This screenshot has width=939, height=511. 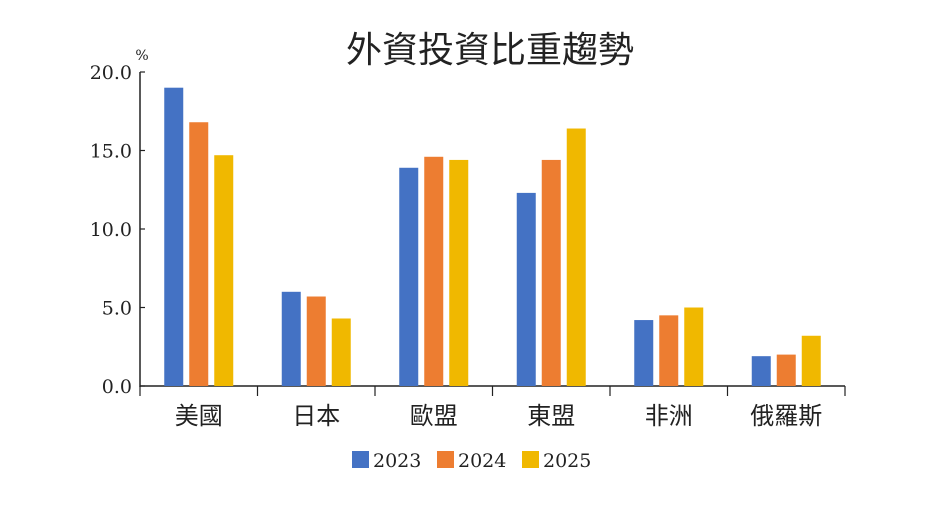 I want to click on y-tick-label: 0.0, so click(x=117, y=387).